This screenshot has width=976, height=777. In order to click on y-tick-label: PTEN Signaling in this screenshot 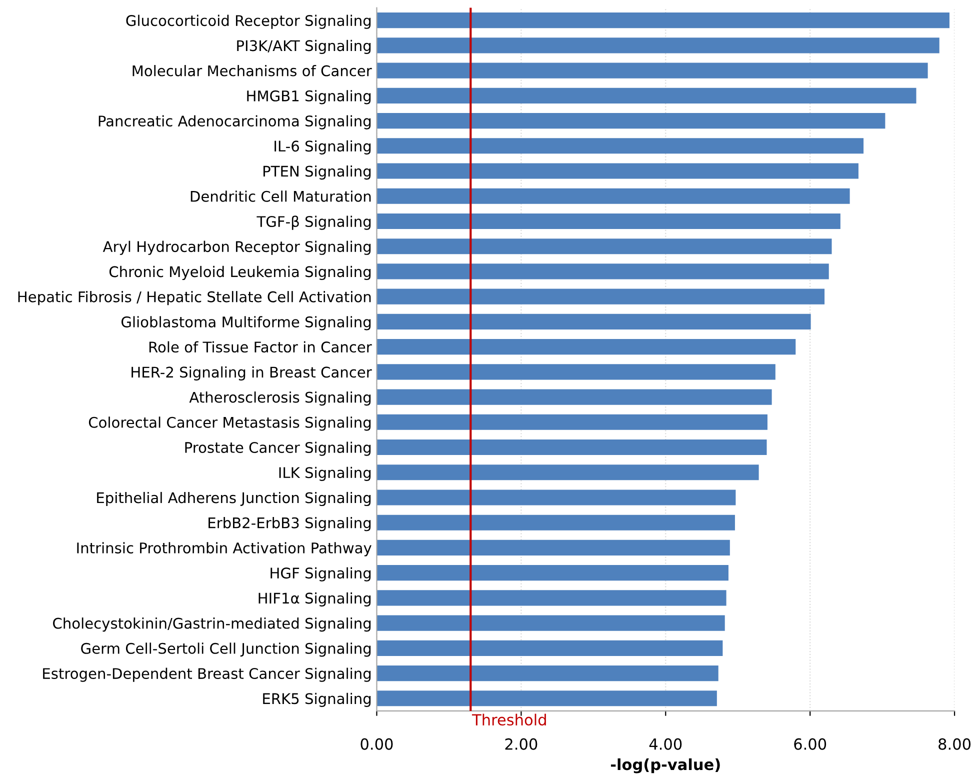, I will do `click(317, 172)`.